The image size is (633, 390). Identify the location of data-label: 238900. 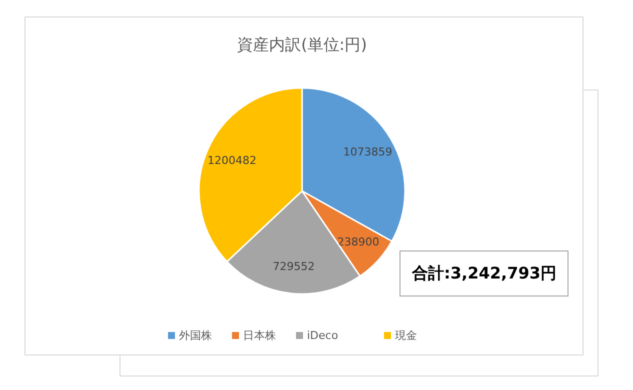
(358, 241).